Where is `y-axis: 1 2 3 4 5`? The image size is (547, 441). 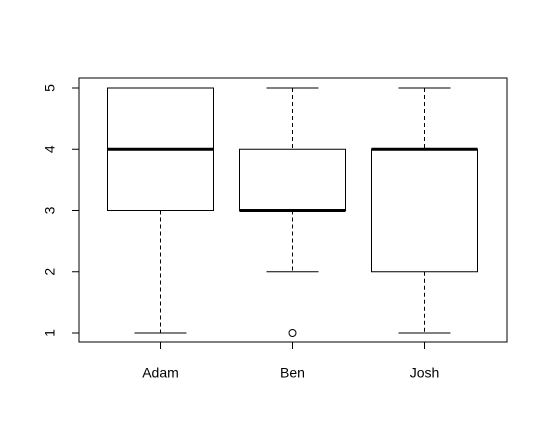
y-axis: 1 2 3 4 5 is located at coordinates (61, 210).